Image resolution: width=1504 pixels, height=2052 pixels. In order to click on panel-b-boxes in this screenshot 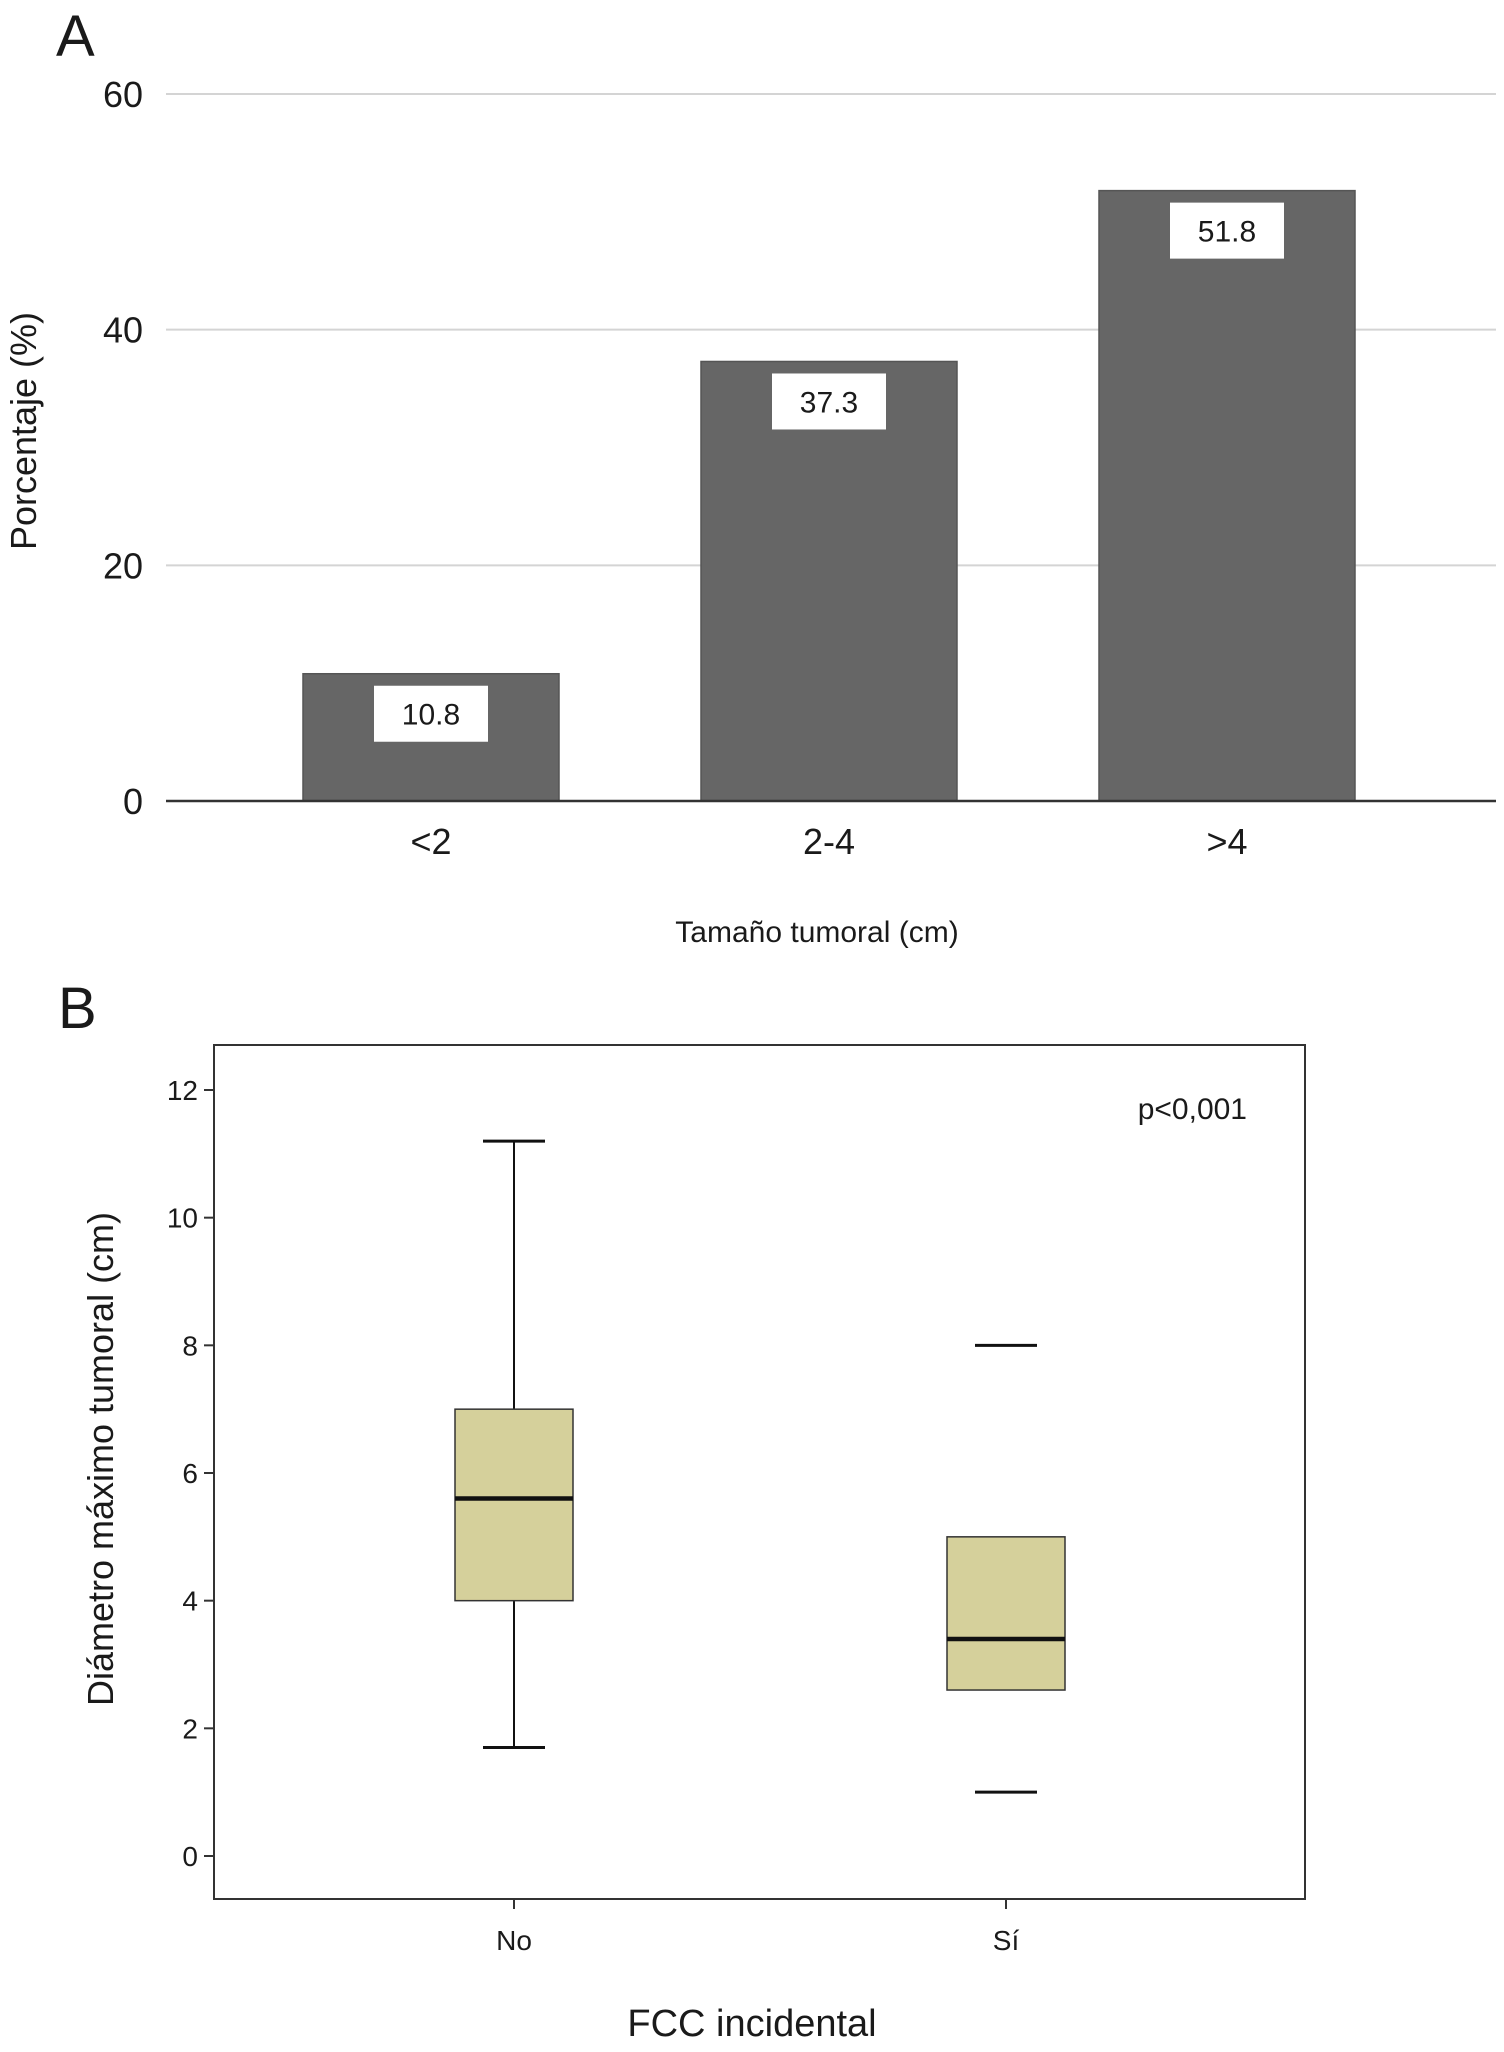, I will do `click(760, 1466)`.